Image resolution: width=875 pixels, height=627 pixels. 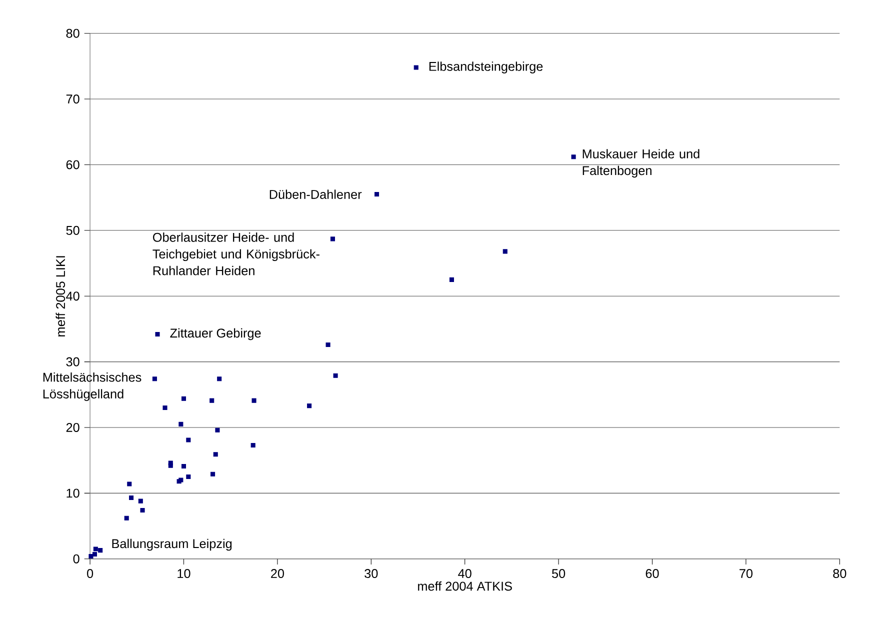 I want to click on annotation: Düben-Dahlener, so click(x=316, y=194).